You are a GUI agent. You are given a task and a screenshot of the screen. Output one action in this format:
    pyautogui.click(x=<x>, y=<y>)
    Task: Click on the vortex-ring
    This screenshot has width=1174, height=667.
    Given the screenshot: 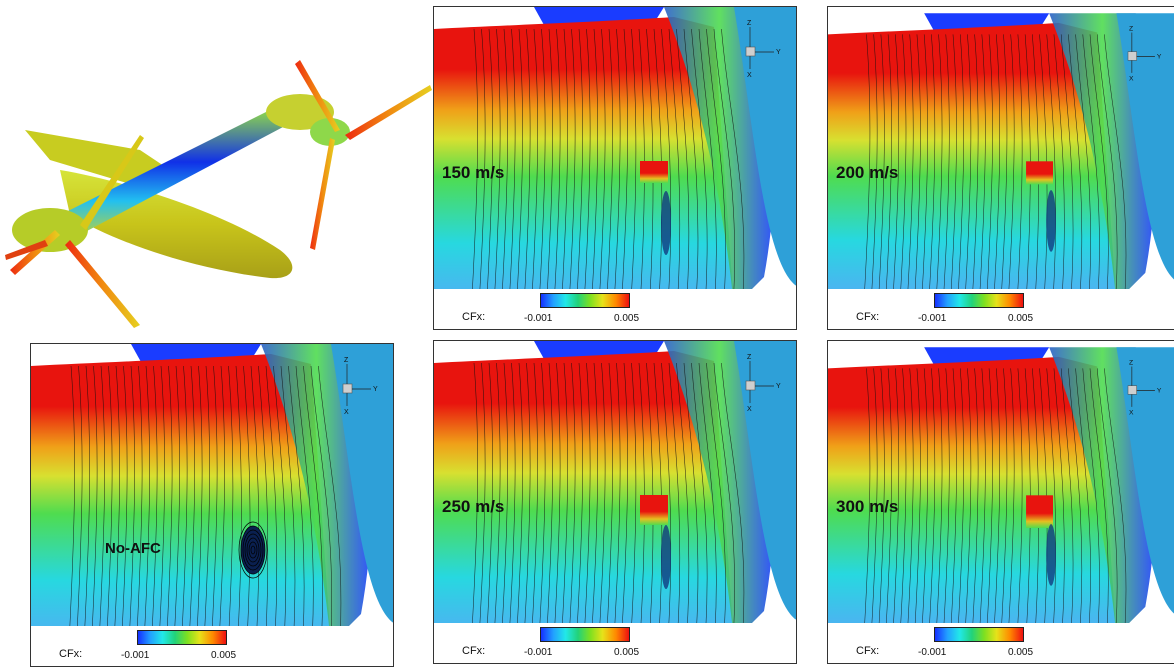 What is the action you would take?
    pyautogui.click(x=253, y=550)
    